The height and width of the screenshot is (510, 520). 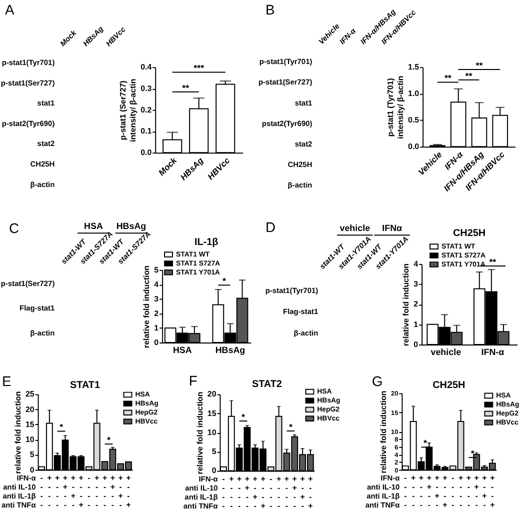 I want to click on x-tick-label: IFN-α, so click(x=493, y=351).